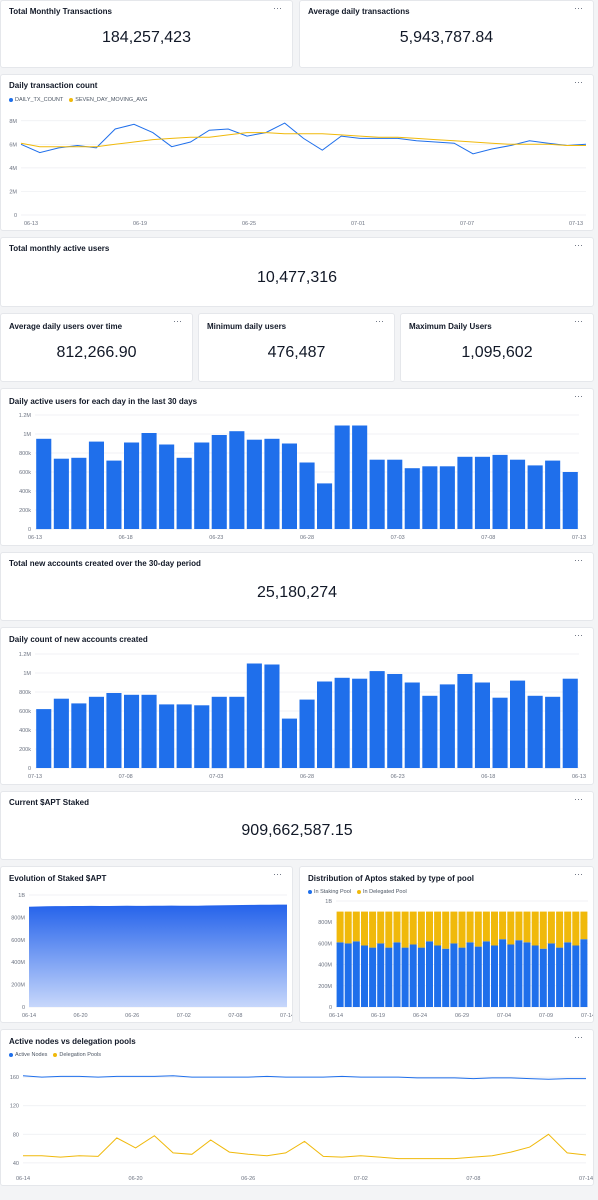 This screenshot has height=1200, width=598. What do you see at coordinates (297, 592) in the screenshot?
I see `kpi-value: 25,180,274` at bounding box center [297, 592].